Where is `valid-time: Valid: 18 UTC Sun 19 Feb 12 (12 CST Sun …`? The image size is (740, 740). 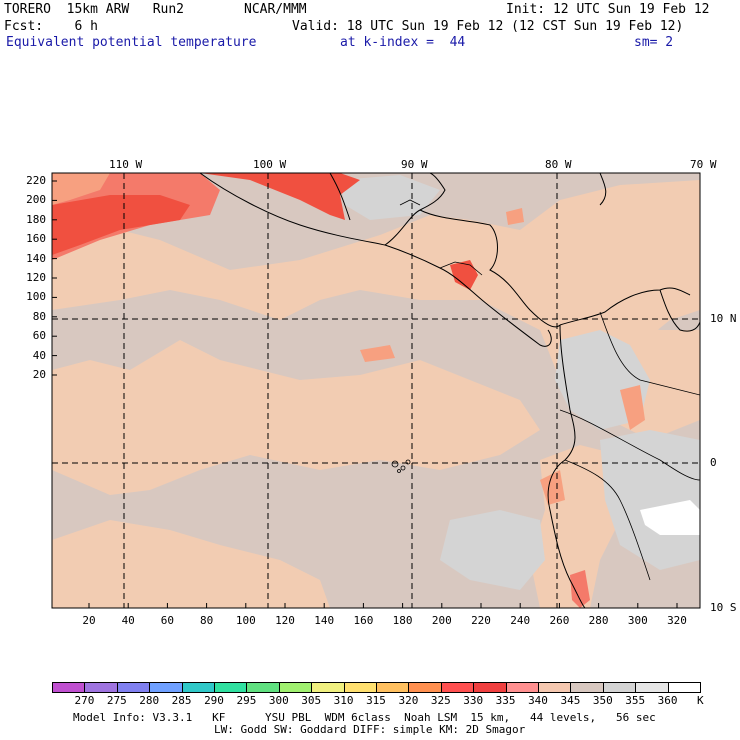
valid-time: Valid: 18 UTC Sun 19 Feb 12 (12 CST Sun … is located at coordinates (488, 26).